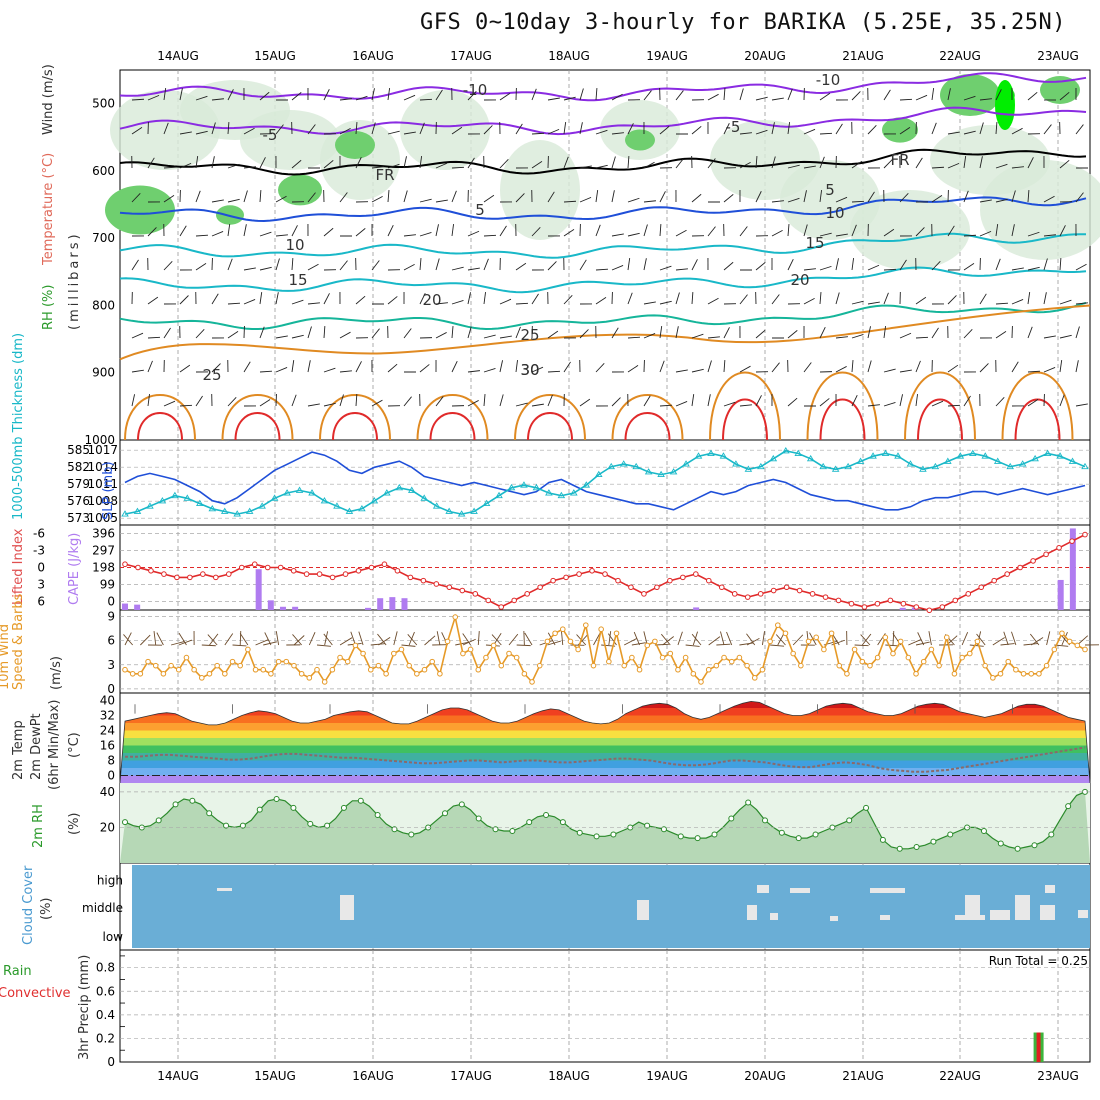 The height and width of the screenshot is (1100, 1100). Describe the element at coordinates (667, 56) in the screenshot. I see `date-label-top: 19AUG` at that location.